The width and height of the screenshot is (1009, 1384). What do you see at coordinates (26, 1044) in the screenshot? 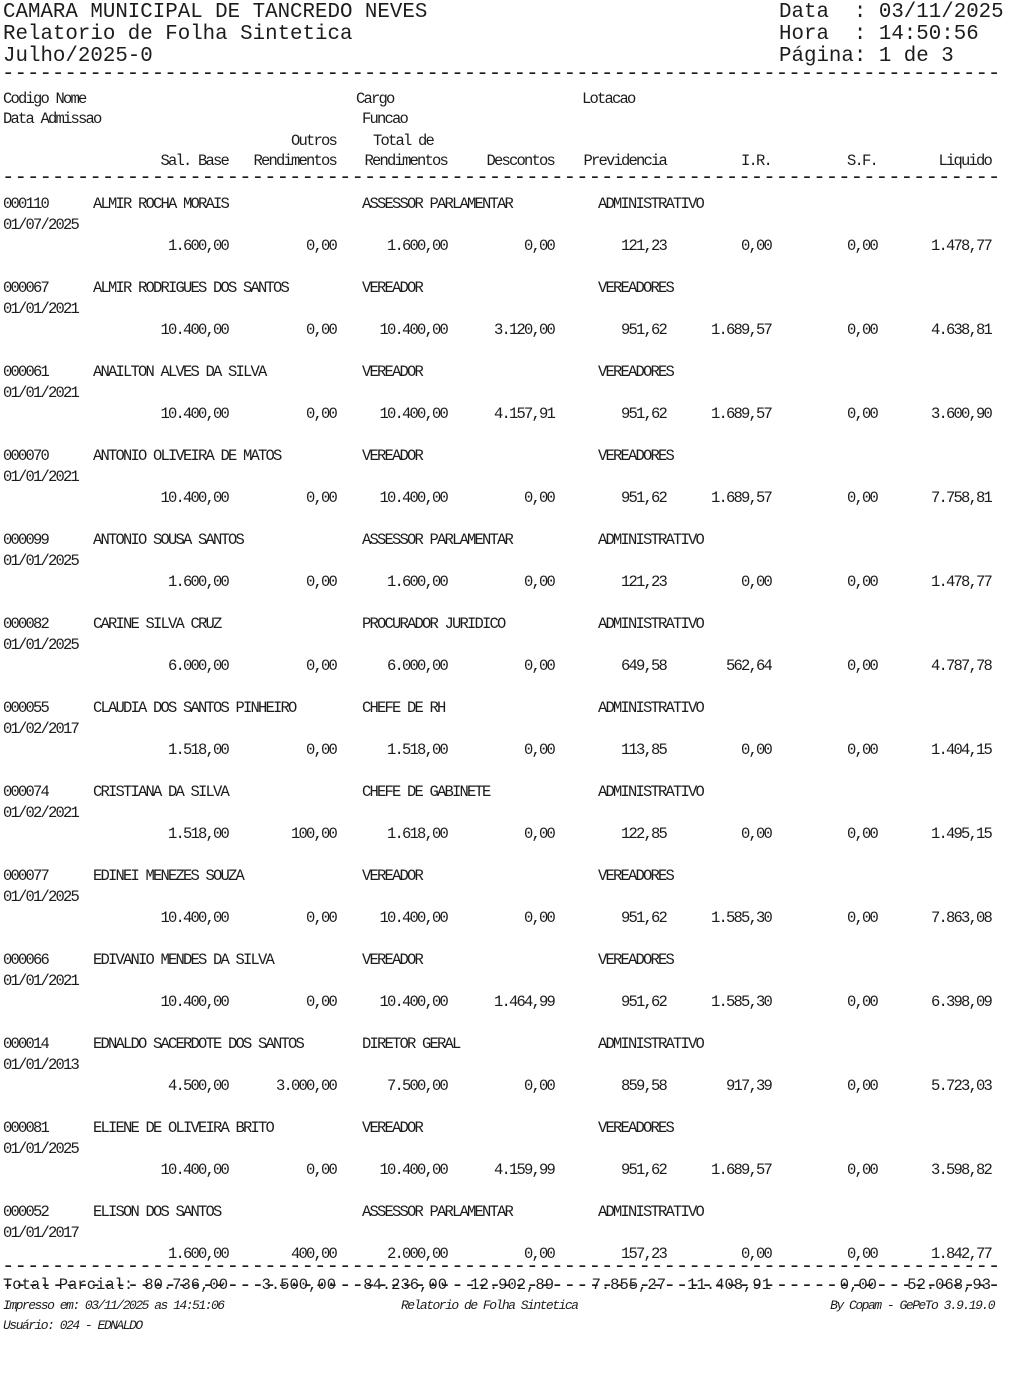
I see `employee-code: 000014` at bounding box center [26, 1044].